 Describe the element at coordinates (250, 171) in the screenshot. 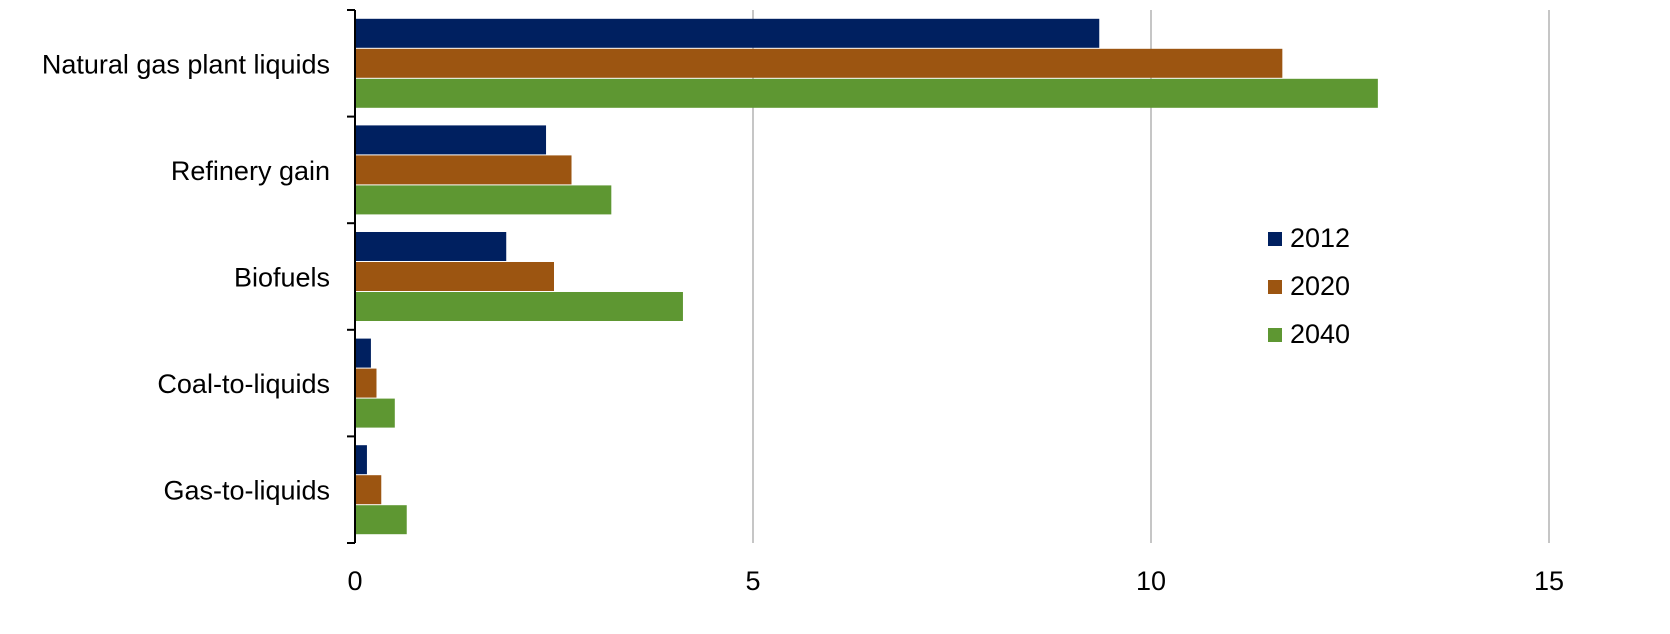

I see `category-label: Refinery gain` at that location.